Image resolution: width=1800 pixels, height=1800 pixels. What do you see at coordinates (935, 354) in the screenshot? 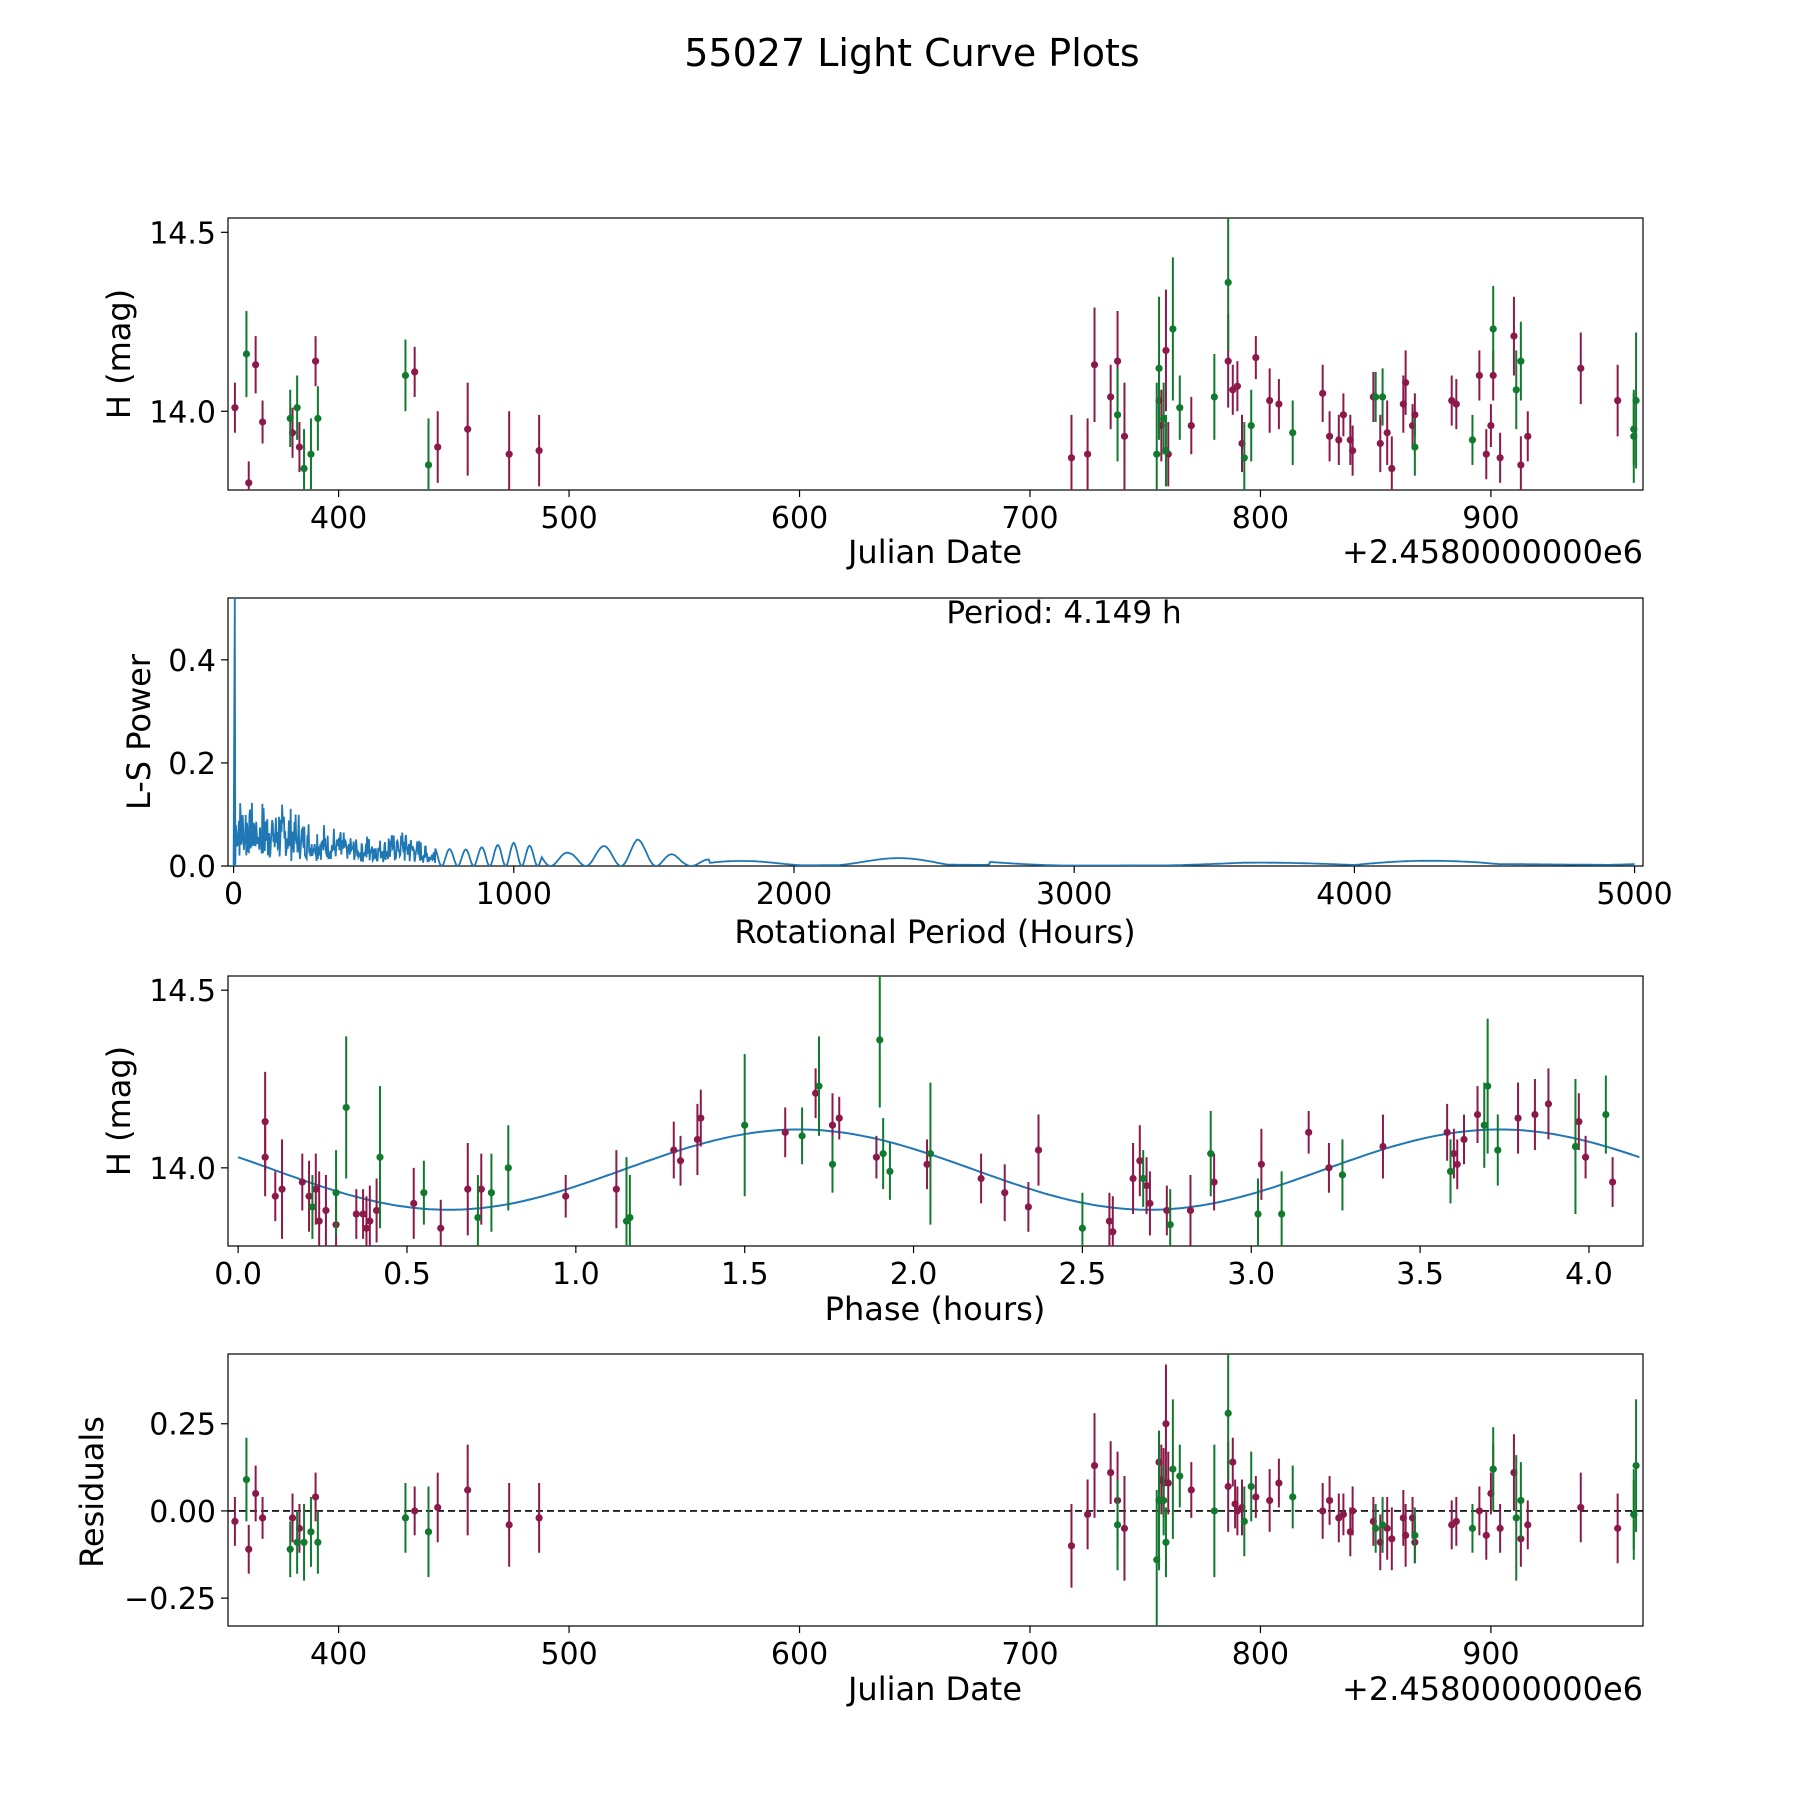
I see `light-curve-points` at bounding box center [935, 354].